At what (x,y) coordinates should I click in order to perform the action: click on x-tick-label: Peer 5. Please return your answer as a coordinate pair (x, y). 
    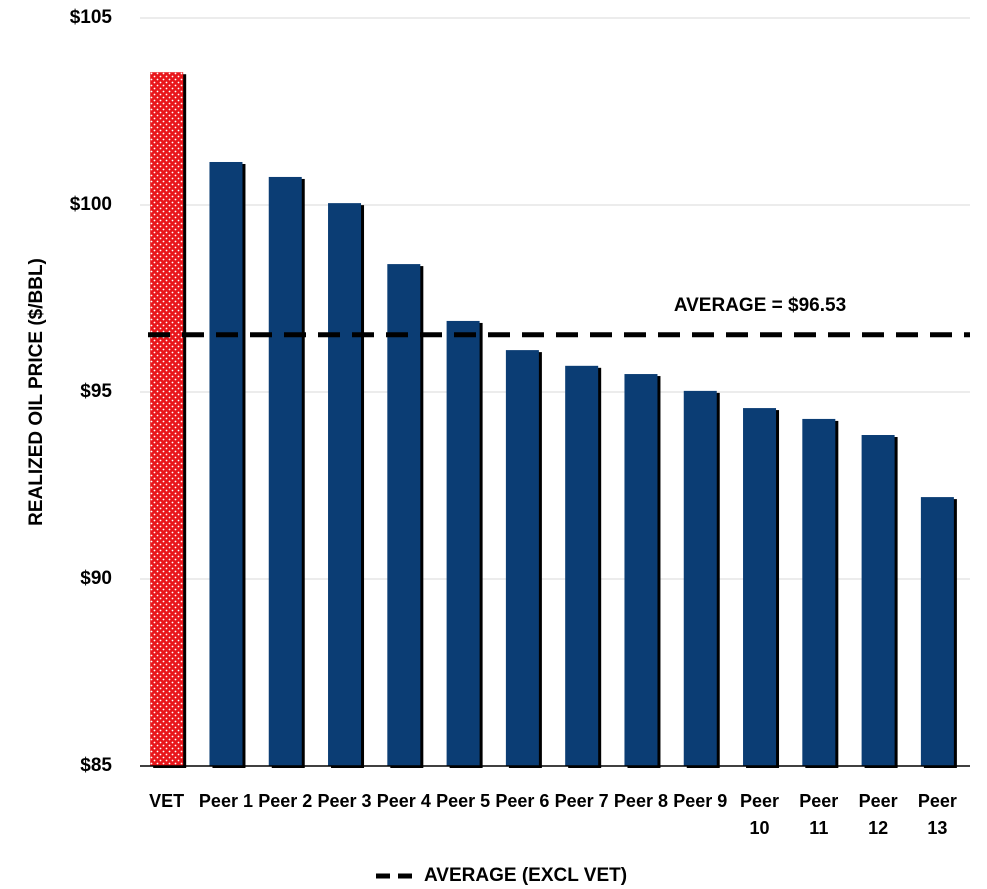
    Looking at the image, I should click on (463, 801).